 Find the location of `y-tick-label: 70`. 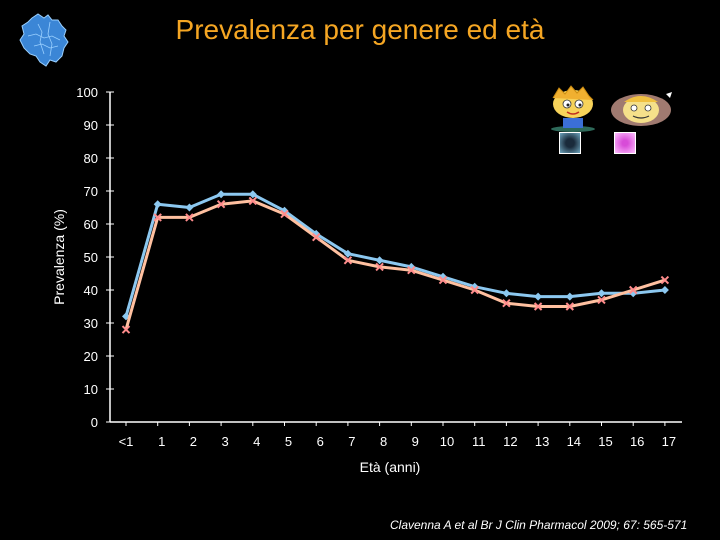

y-tick-label: 70 is located at coordinates (91, 191).